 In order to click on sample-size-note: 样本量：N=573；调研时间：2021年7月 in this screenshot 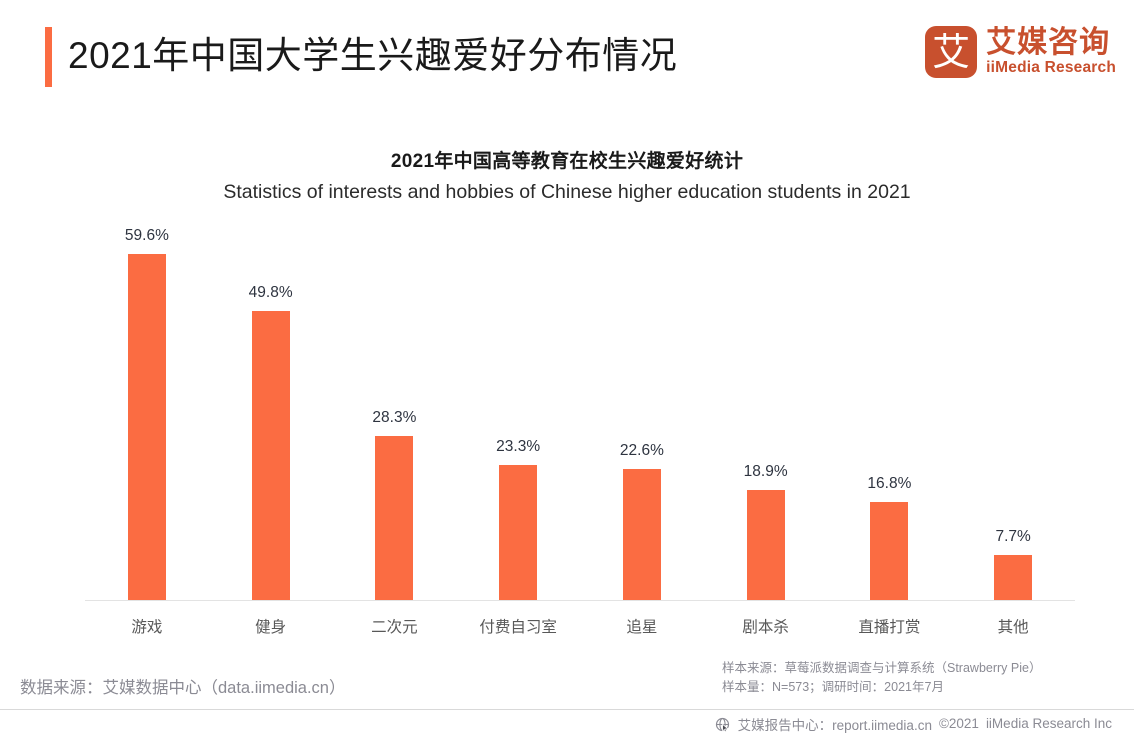, I will do `click(833, 687)`.